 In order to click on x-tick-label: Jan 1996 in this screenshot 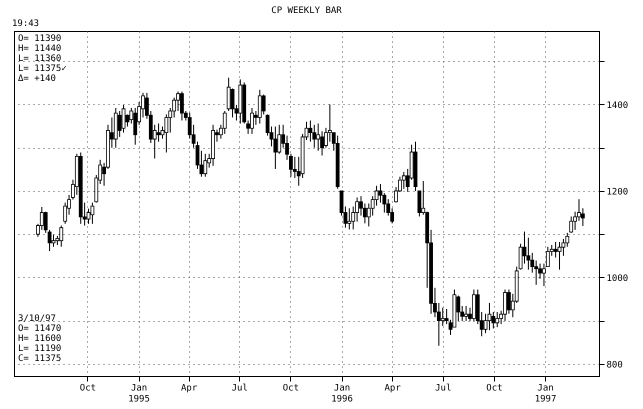, I will do `click(342, 394)`.